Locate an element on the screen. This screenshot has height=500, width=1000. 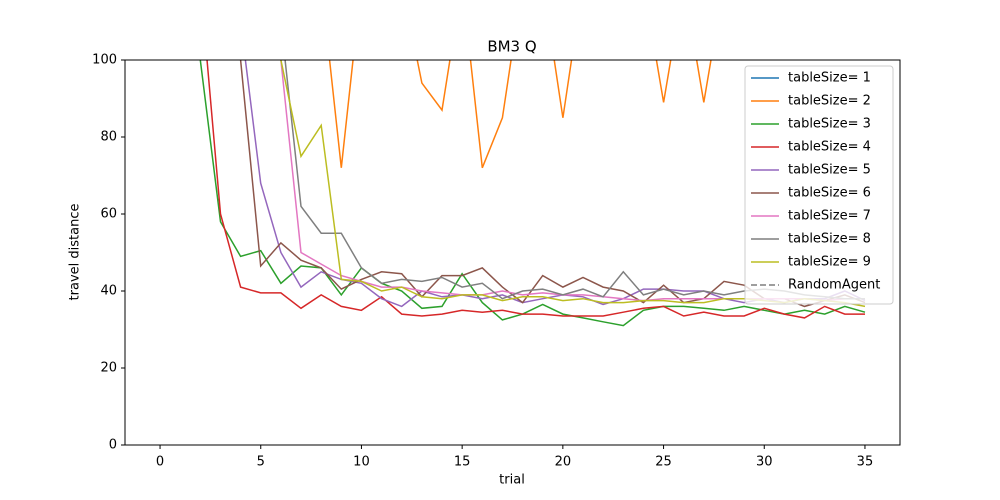
legend-box is located at coordinates (819, 185).